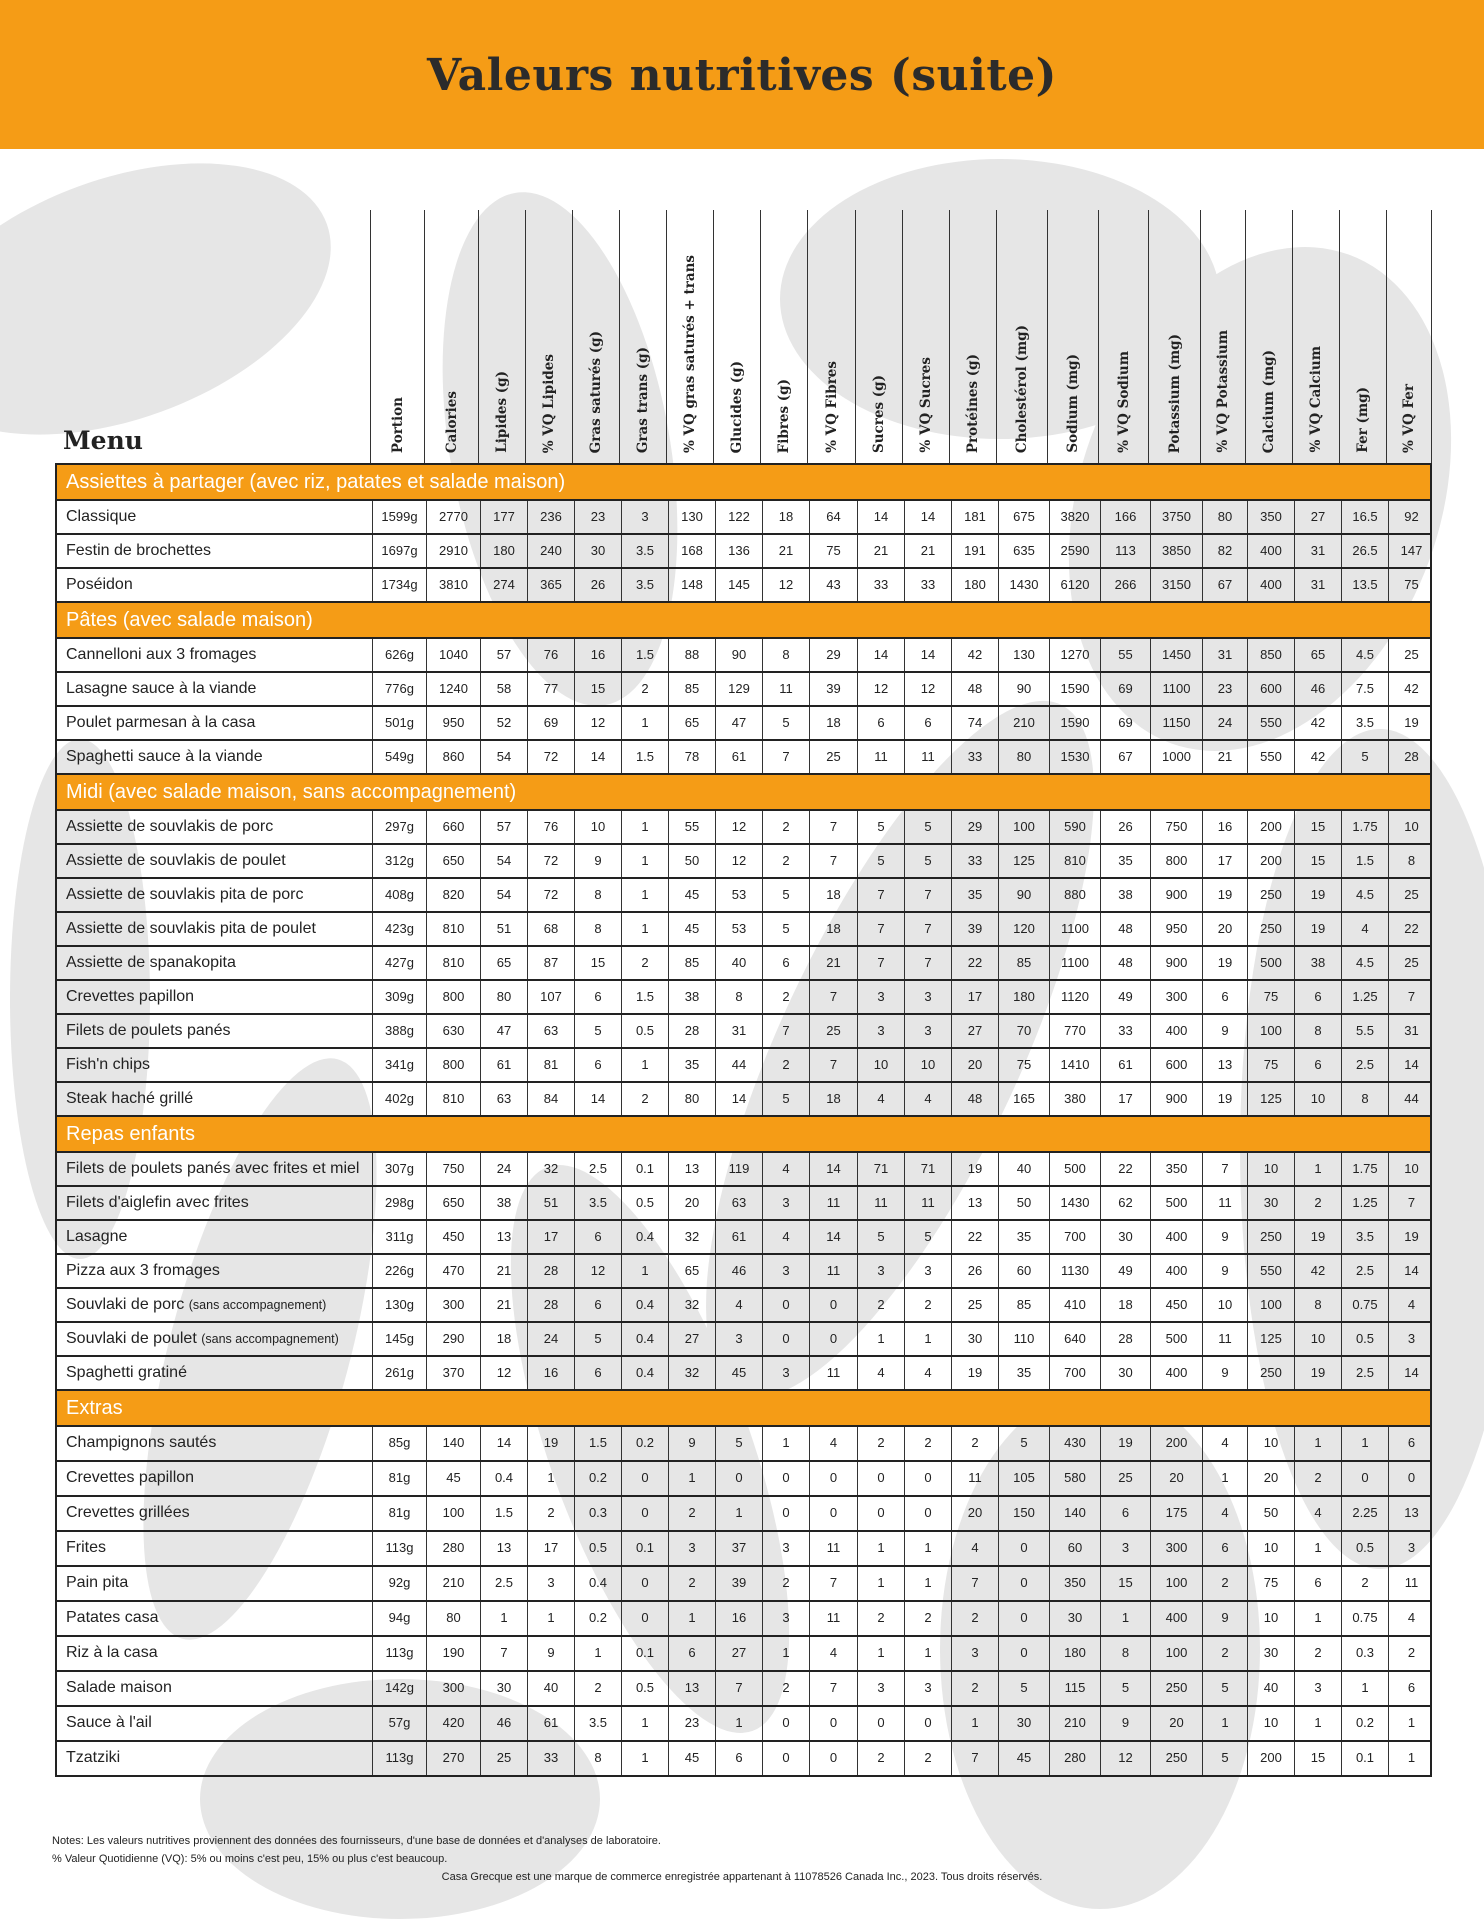 This screenshot has width=1484, height=1920. I want to click on value-cell: 42, so click(974, 655).